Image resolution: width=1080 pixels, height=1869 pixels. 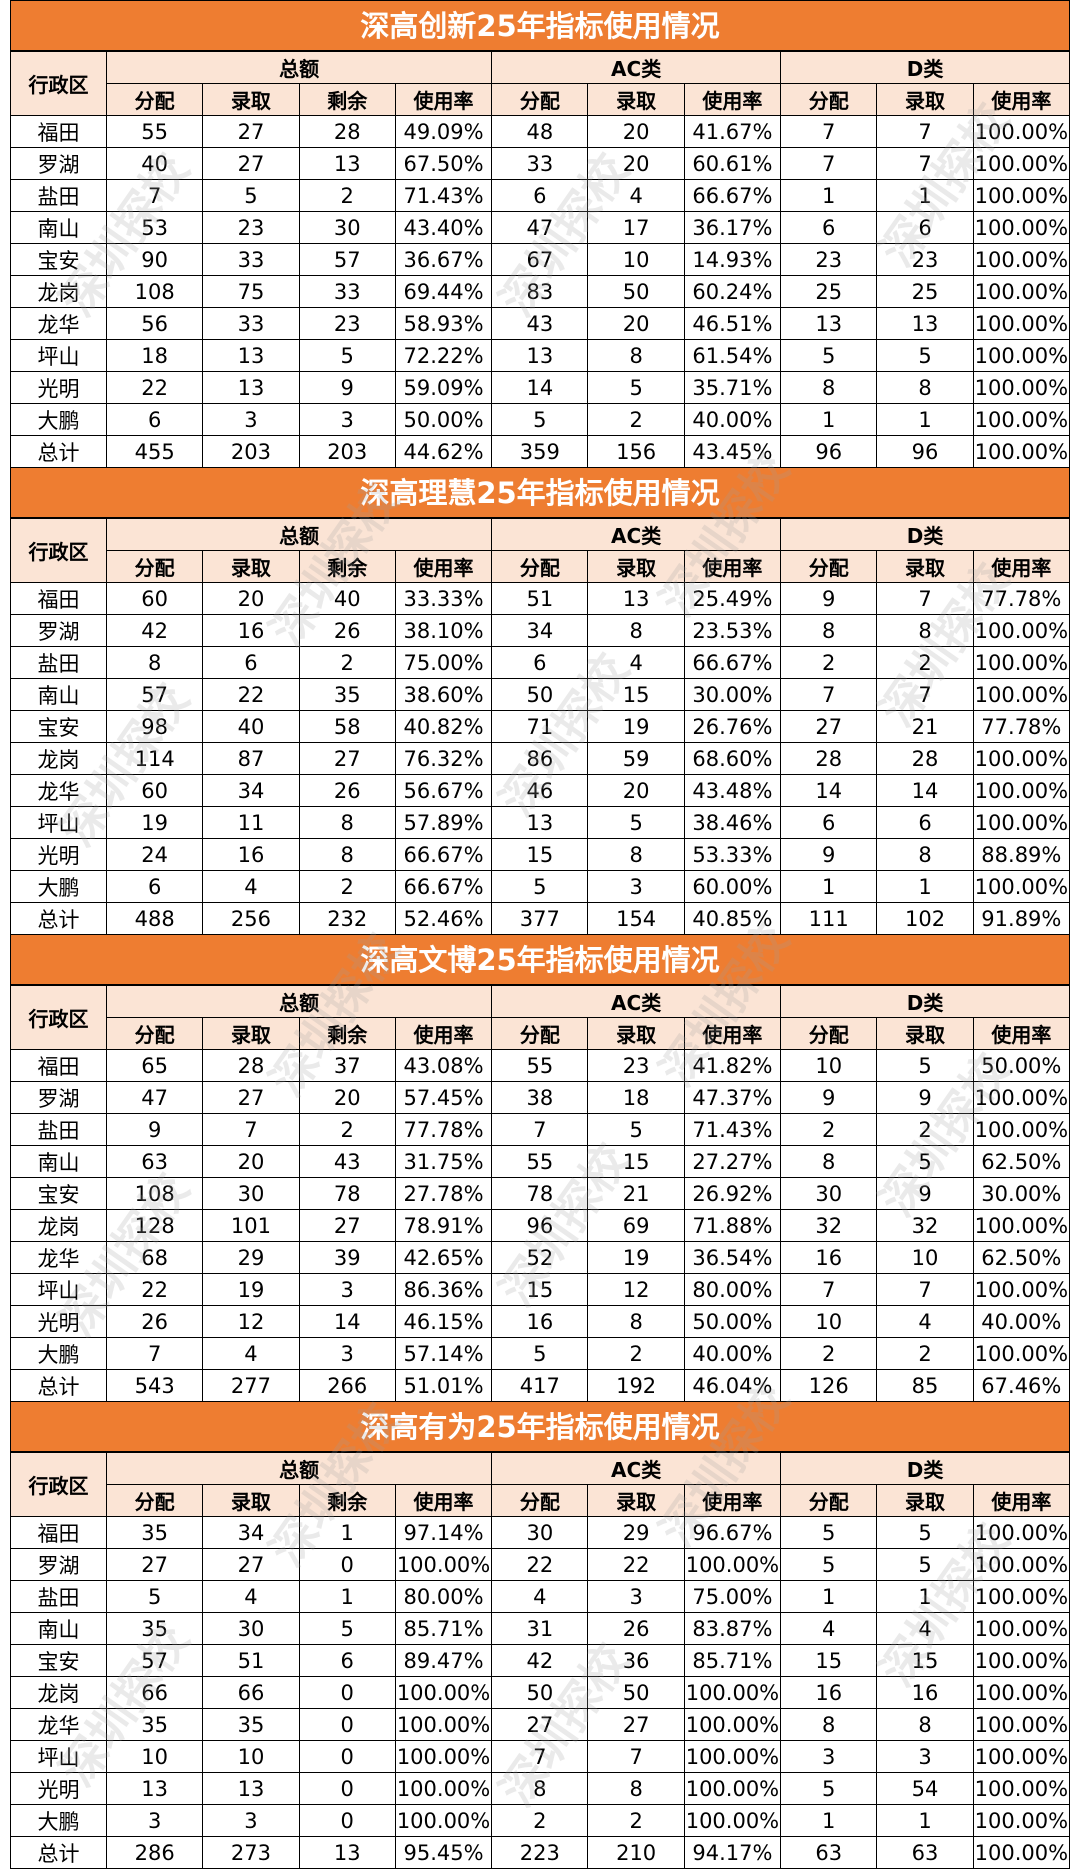 I want to click on value-cell: 55, so click(x=540, y=1161).